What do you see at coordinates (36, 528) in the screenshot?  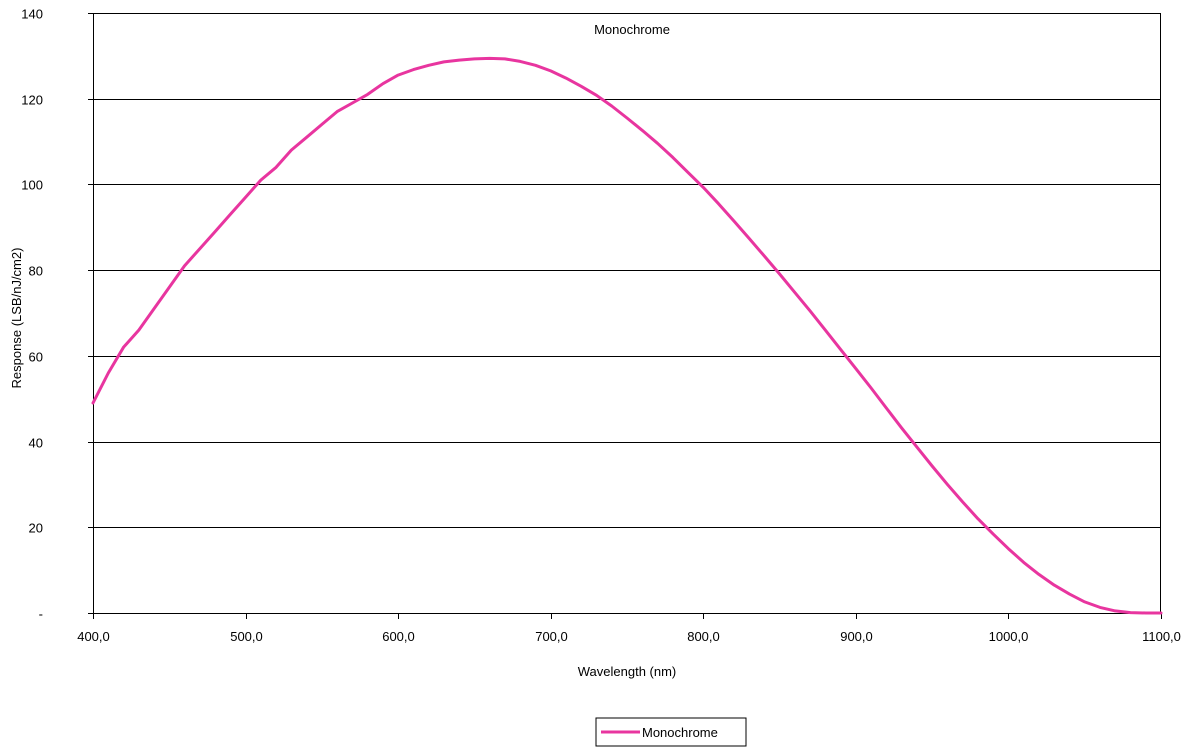 I see `y-tick-label-1: 20` at bounding box center [36, 528].